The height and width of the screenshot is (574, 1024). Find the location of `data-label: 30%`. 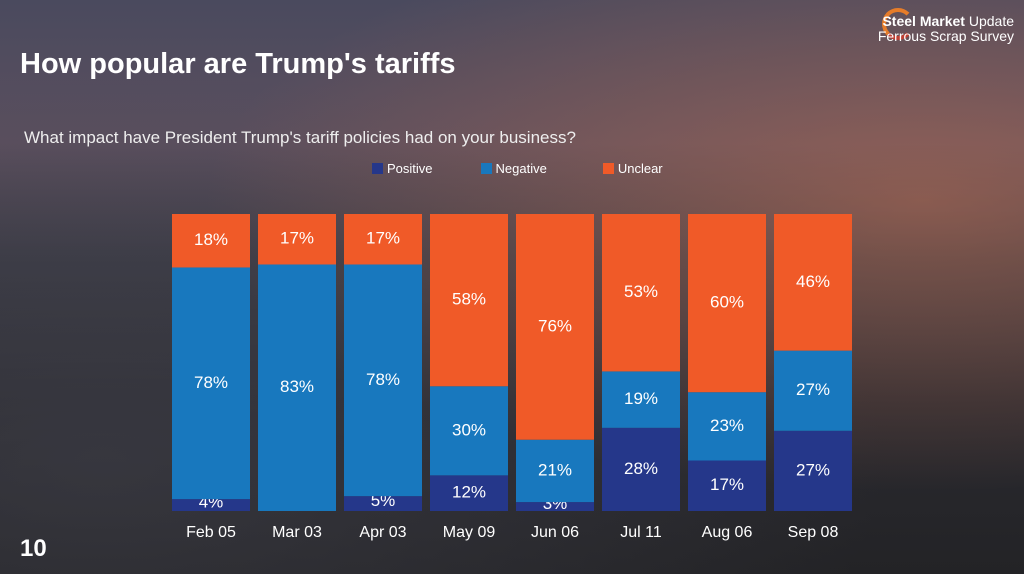

data-label: 30% is located at coordinates (469, 429).